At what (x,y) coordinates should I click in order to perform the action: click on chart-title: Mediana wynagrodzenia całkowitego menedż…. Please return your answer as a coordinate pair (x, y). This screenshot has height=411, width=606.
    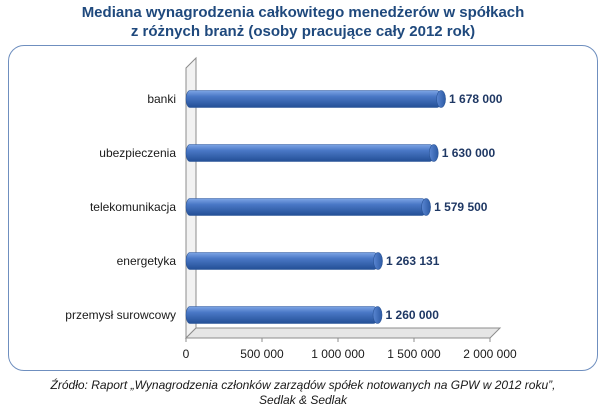
    Looking at the image, I should click on (303, 22).